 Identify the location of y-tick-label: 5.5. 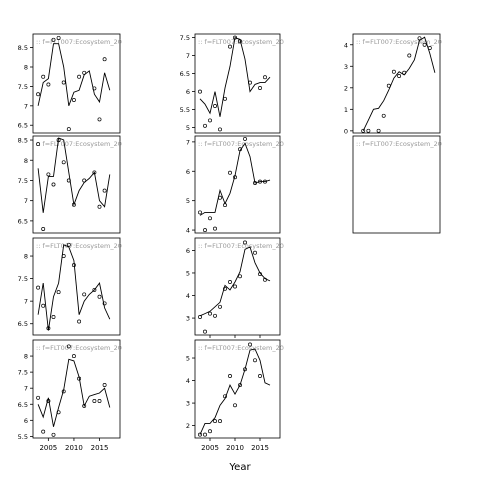
(23, 437).